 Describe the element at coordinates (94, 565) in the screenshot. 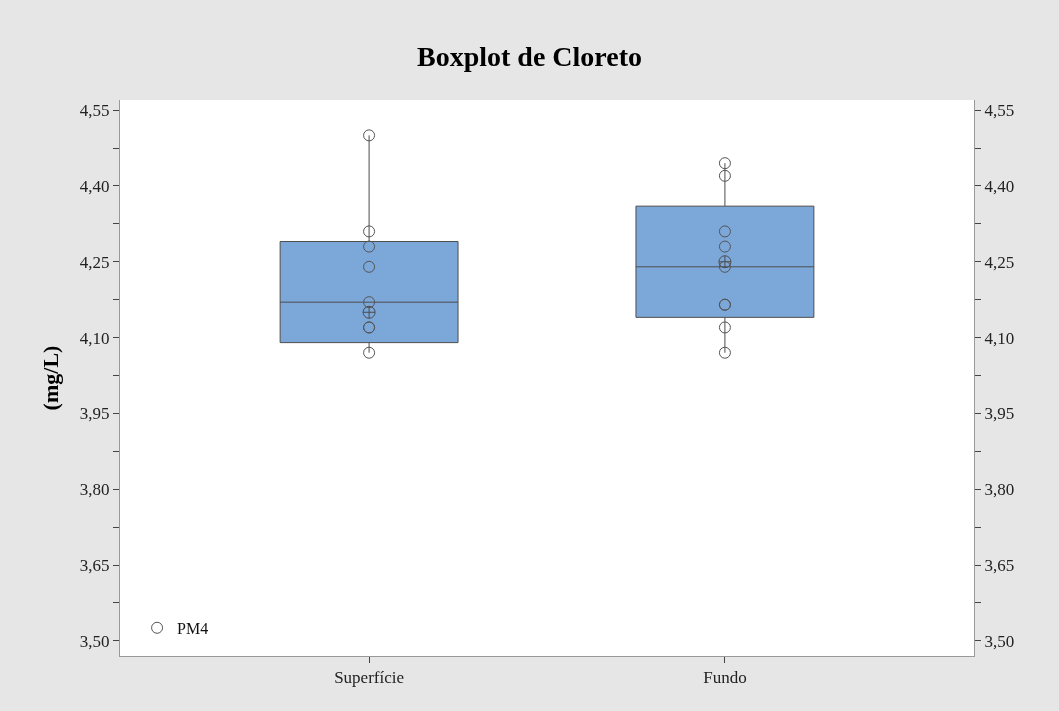

I see `y-tick-label: 3,65` at that location.